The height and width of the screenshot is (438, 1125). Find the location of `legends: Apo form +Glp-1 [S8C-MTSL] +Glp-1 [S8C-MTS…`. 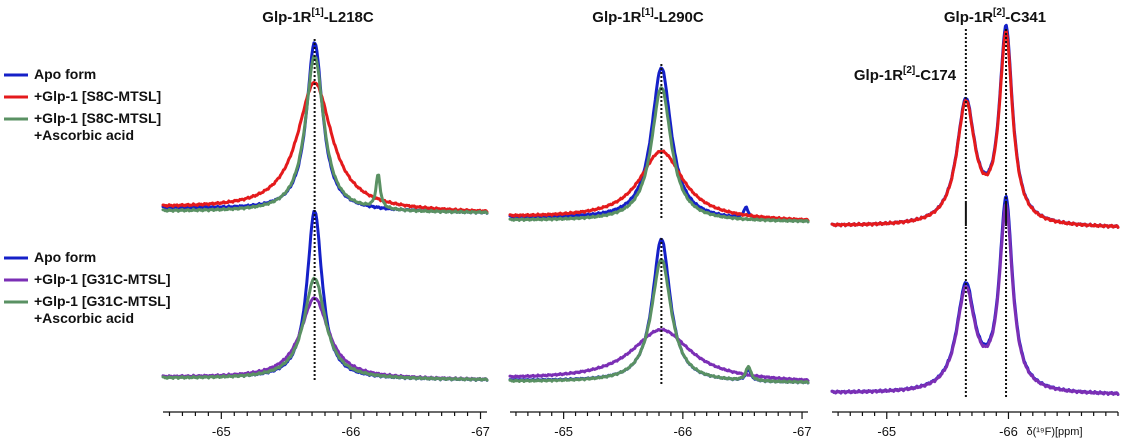

legends: Apo form +Glp-1 [S8C-MTSL] +Glp-1 [S8C-MTS… is located at coordinates (87, 196).